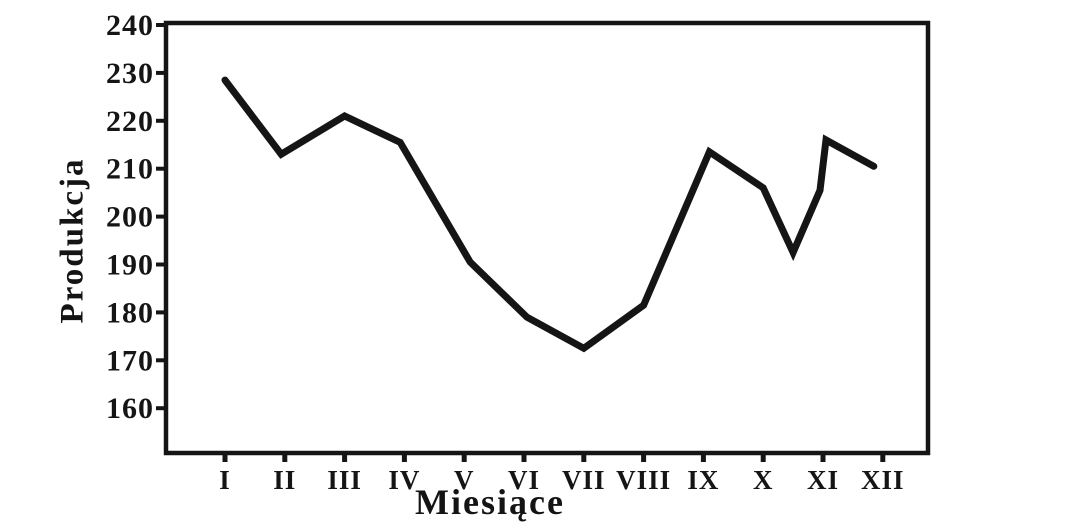 This screenshot has height=530, width=1090. What do you see at coordinates (130, 360) in the screenshot?
I see `y-tick-label: 170` at bounding box center [130, 360].